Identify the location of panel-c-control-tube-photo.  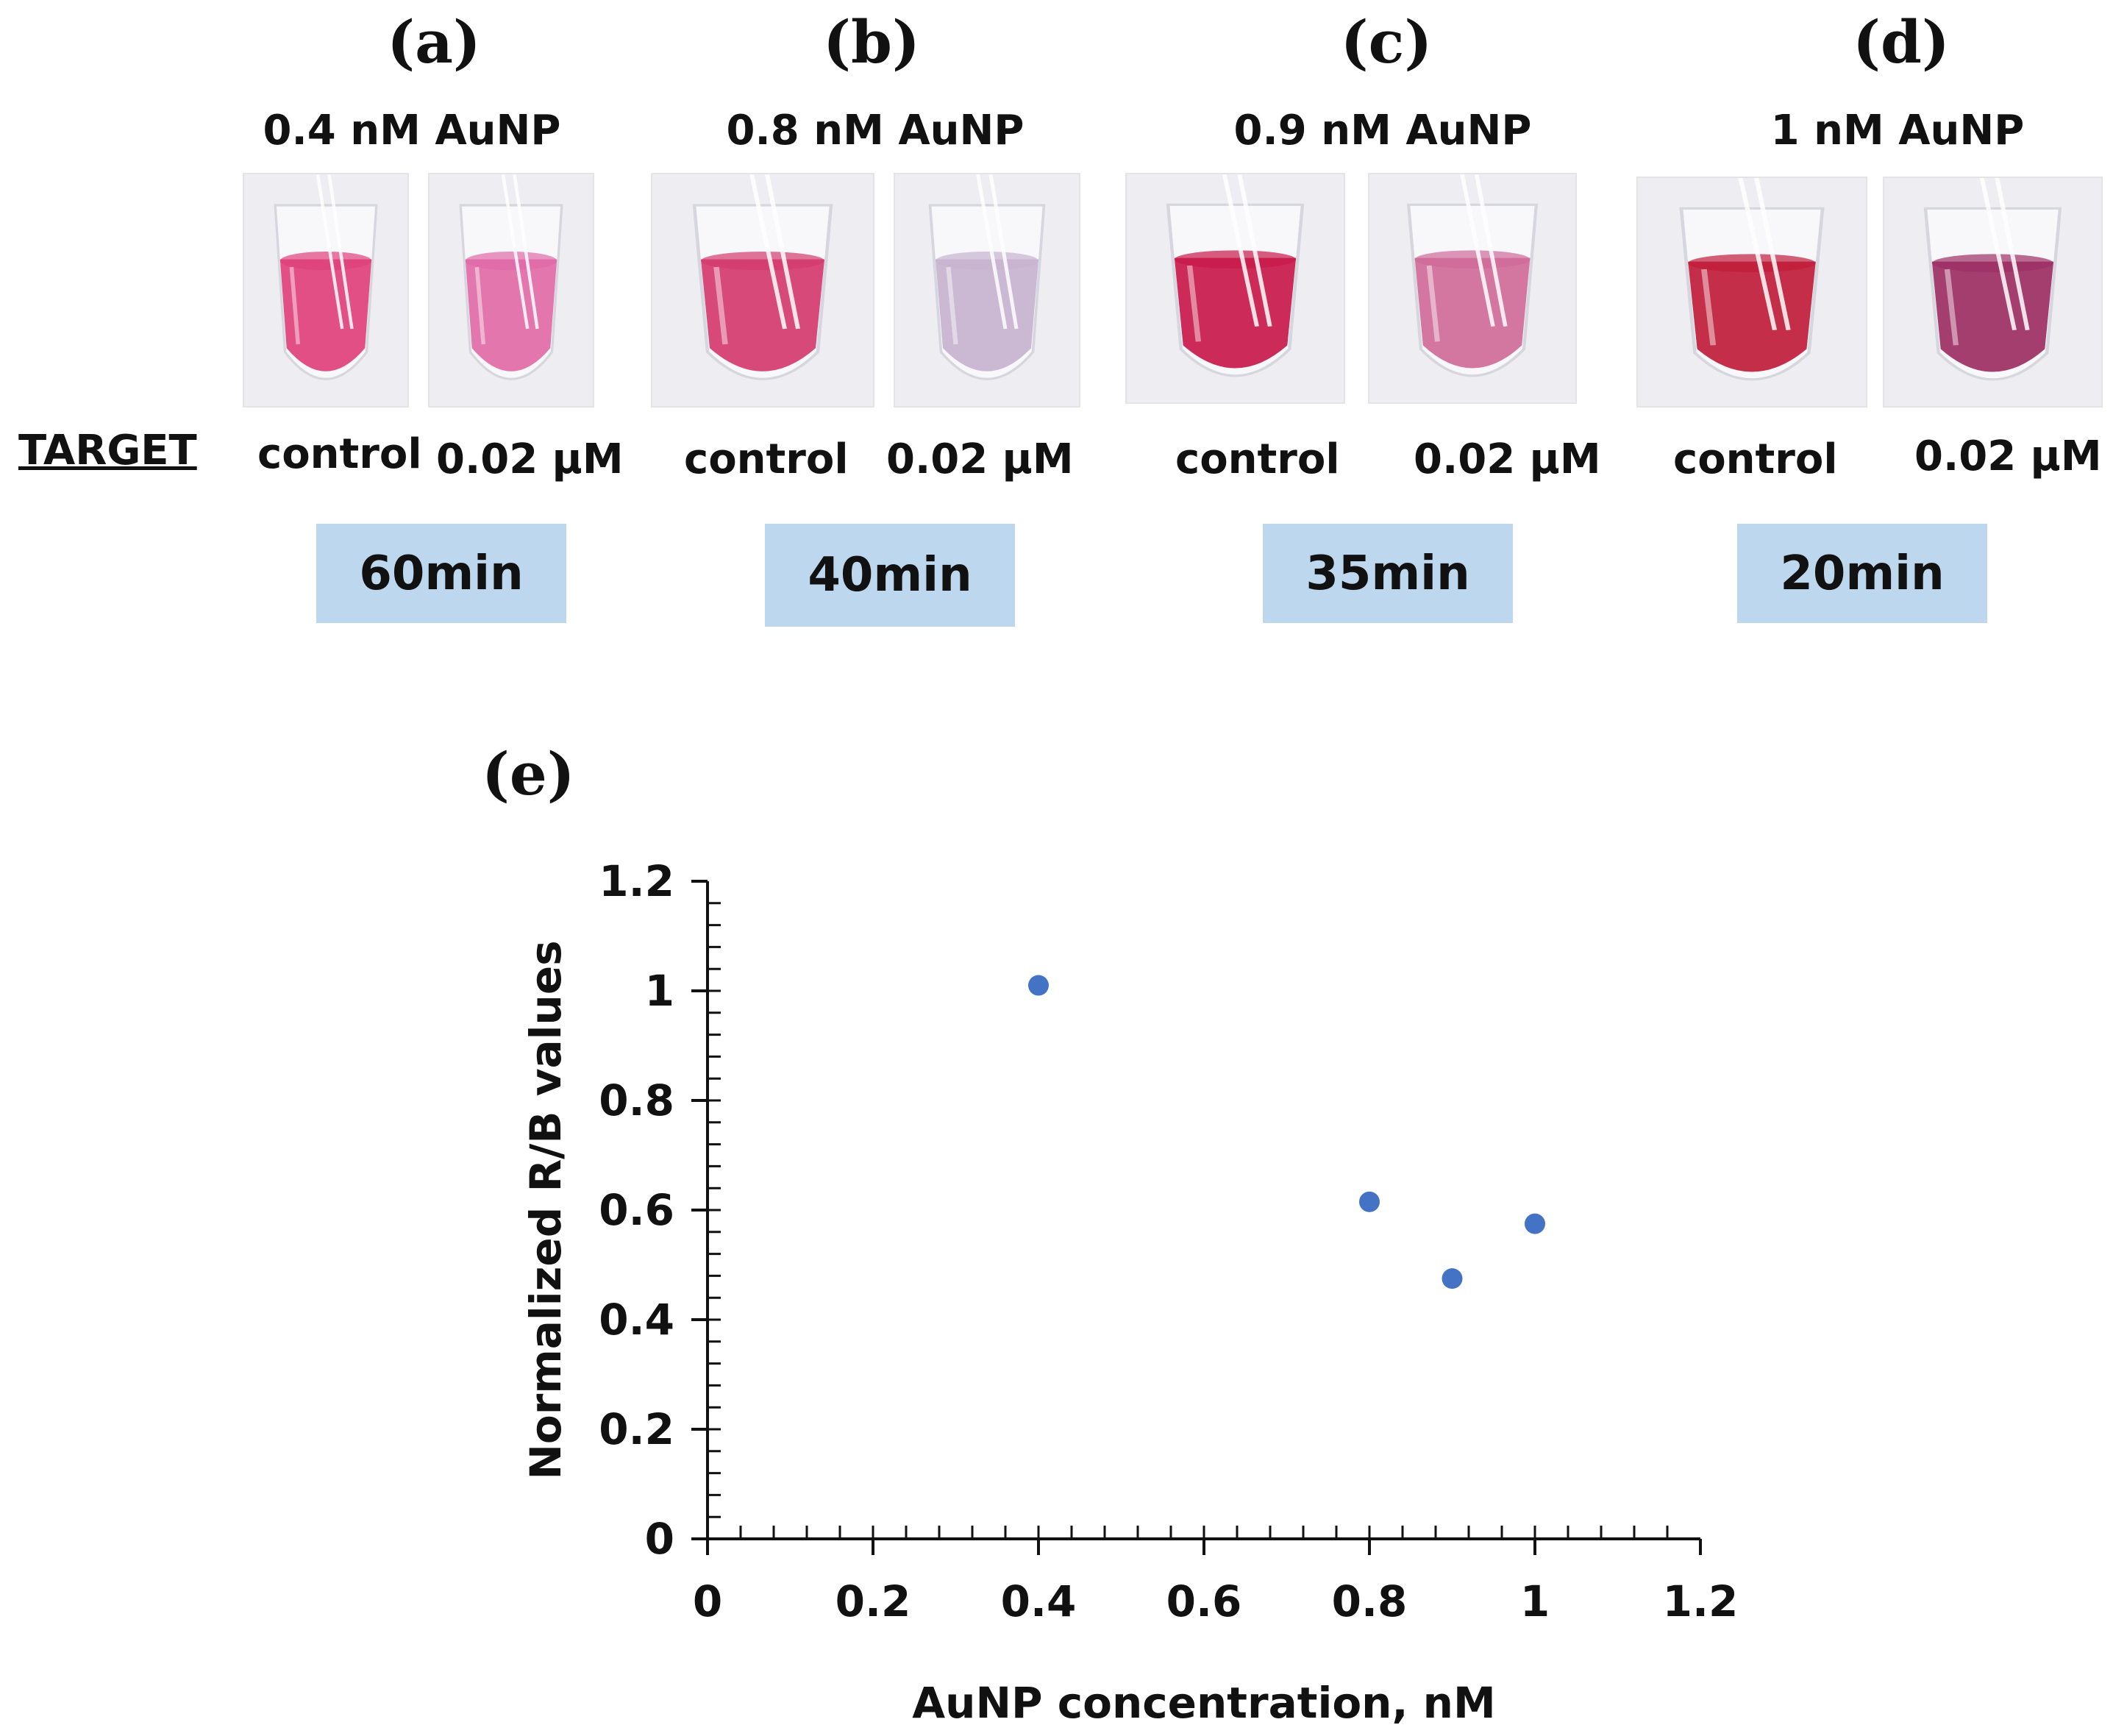
(1235, 288).